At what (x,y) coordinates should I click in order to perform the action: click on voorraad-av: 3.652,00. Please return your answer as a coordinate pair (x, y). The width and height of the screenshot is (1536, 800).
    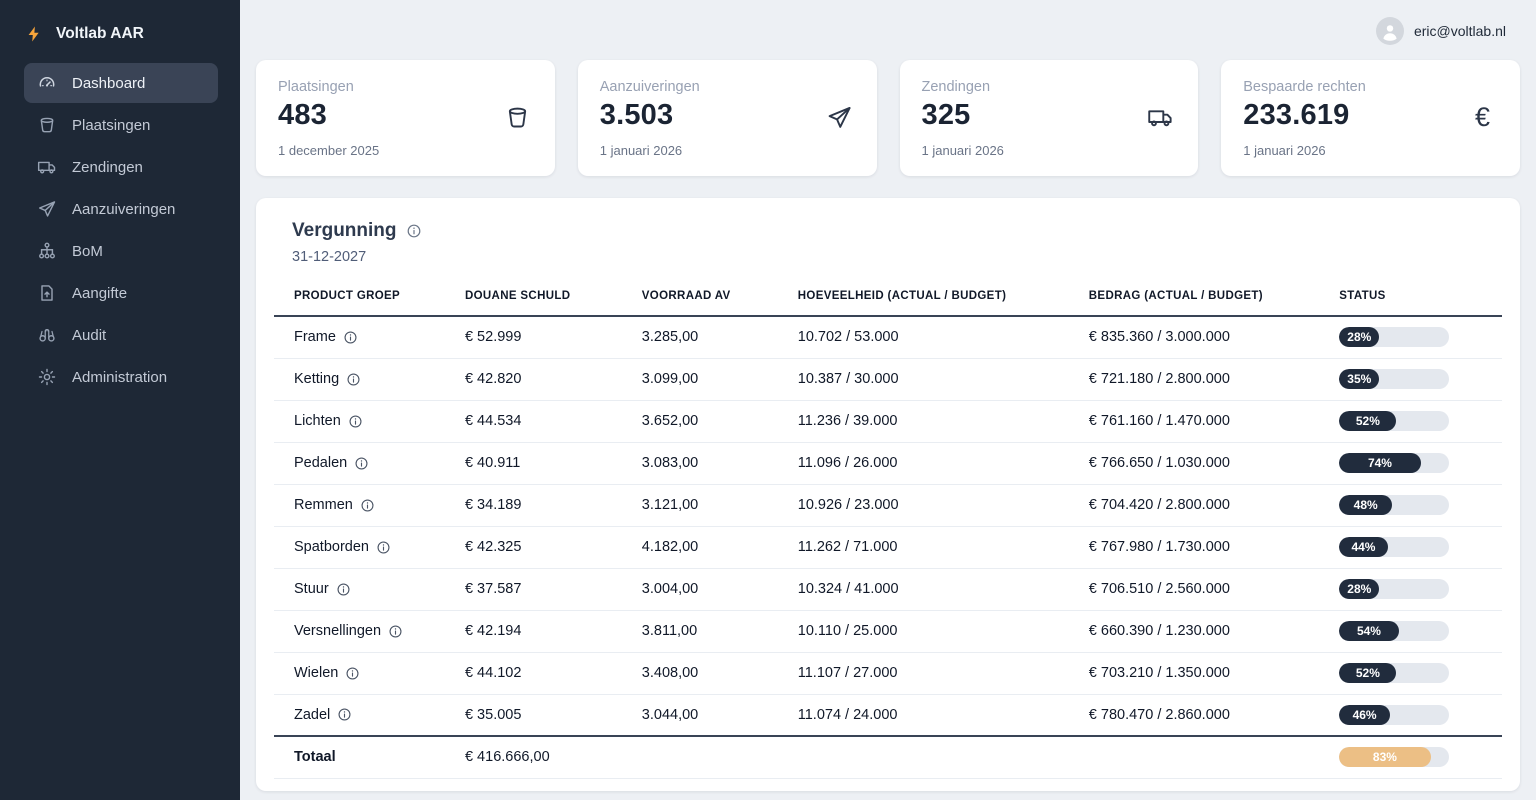
    Looking at the image, I should click on (711, 421).